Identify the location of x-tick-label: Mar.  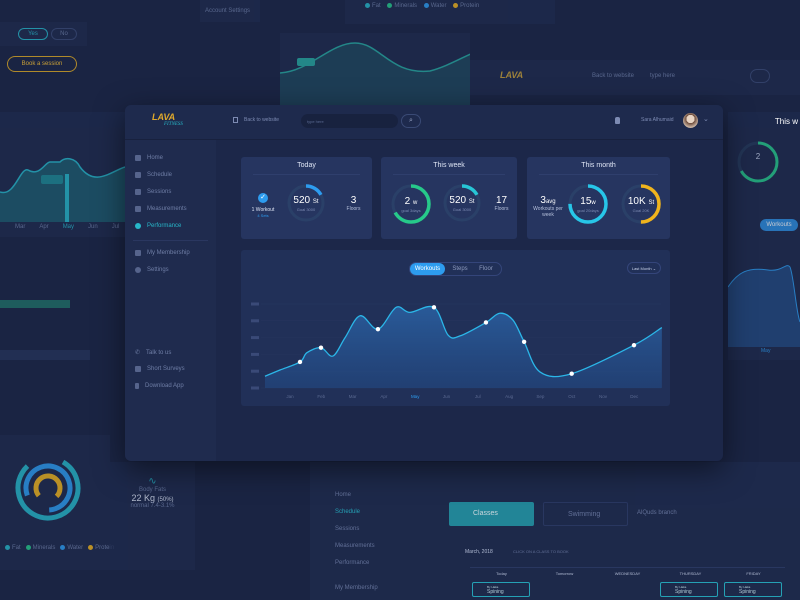
(353, 396).